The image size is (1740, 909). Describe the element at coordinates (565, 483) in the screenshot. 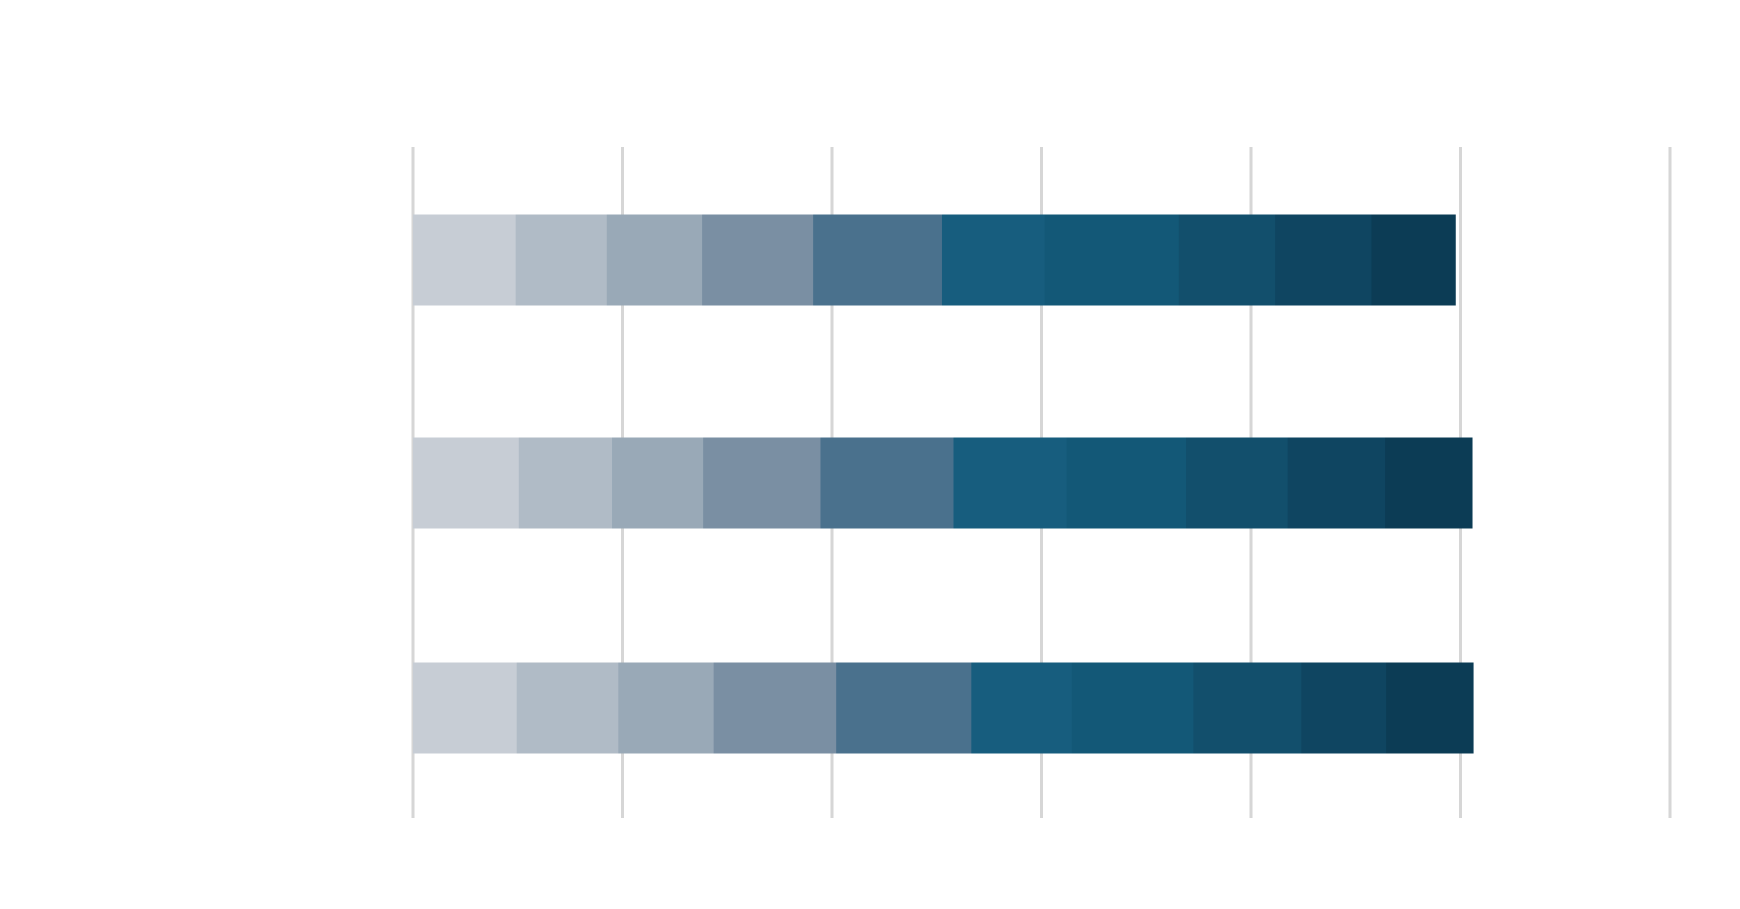

I see `bar-segment-row2-seg2` at that location.